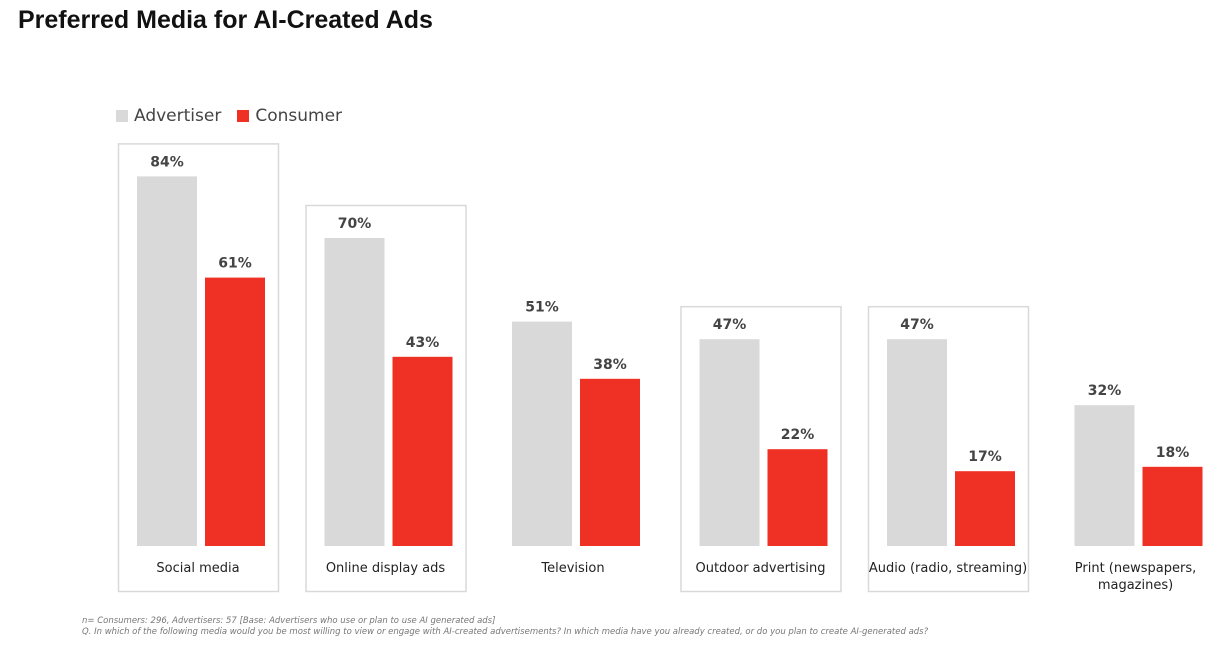 The image size is (1218, 659). I want to click on data-label-consumer: 18%, so click(1173, 453).